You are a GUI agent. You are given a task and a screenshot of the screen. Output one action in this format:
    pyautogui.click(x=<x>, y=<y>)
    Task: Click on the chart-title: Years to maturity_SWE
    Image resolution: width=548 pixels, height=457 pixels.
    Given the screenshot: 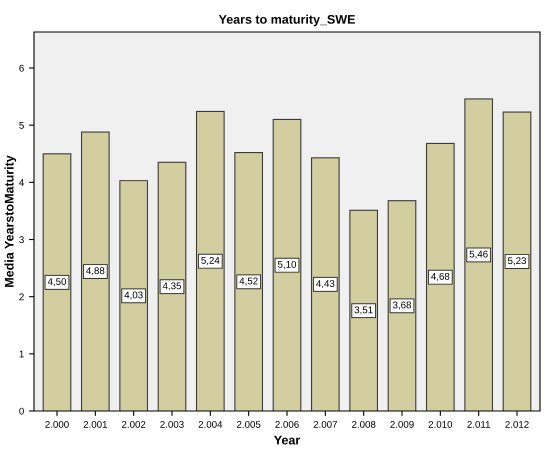 What is the action you would take?
    pyautogui.click(x=286, y=20)
    